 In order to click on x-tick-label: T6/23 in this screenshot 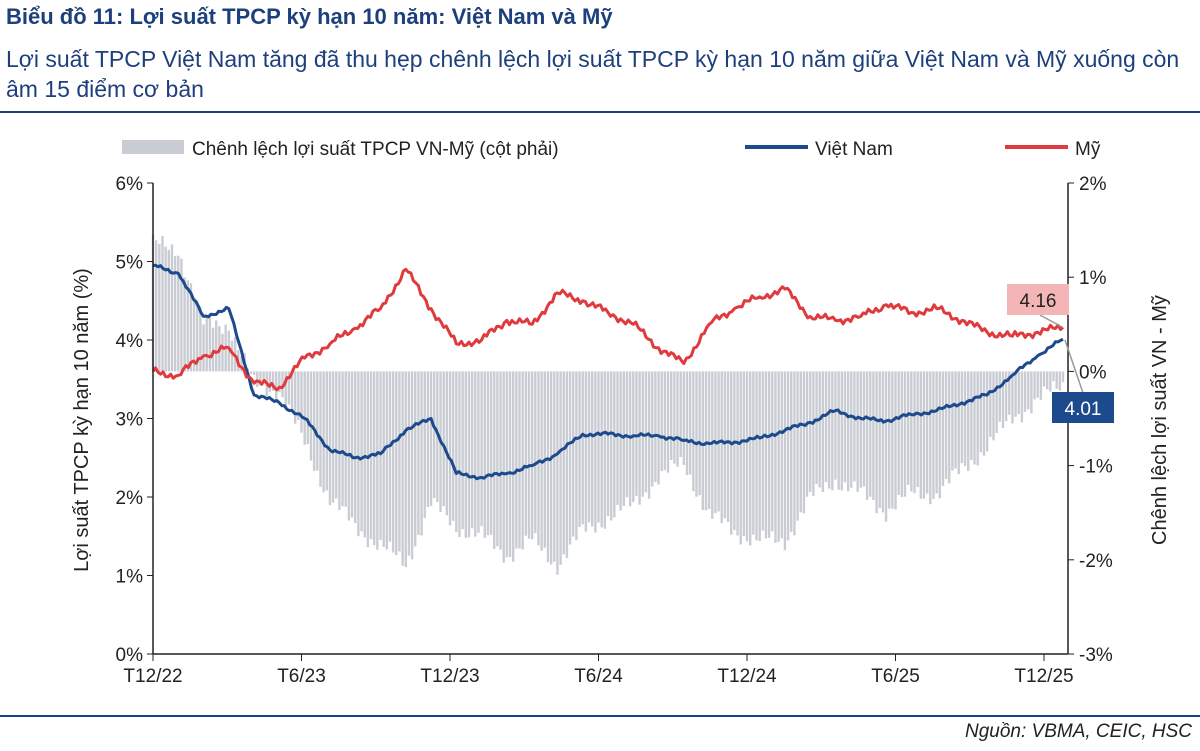, I will do `click(301, 676)`.